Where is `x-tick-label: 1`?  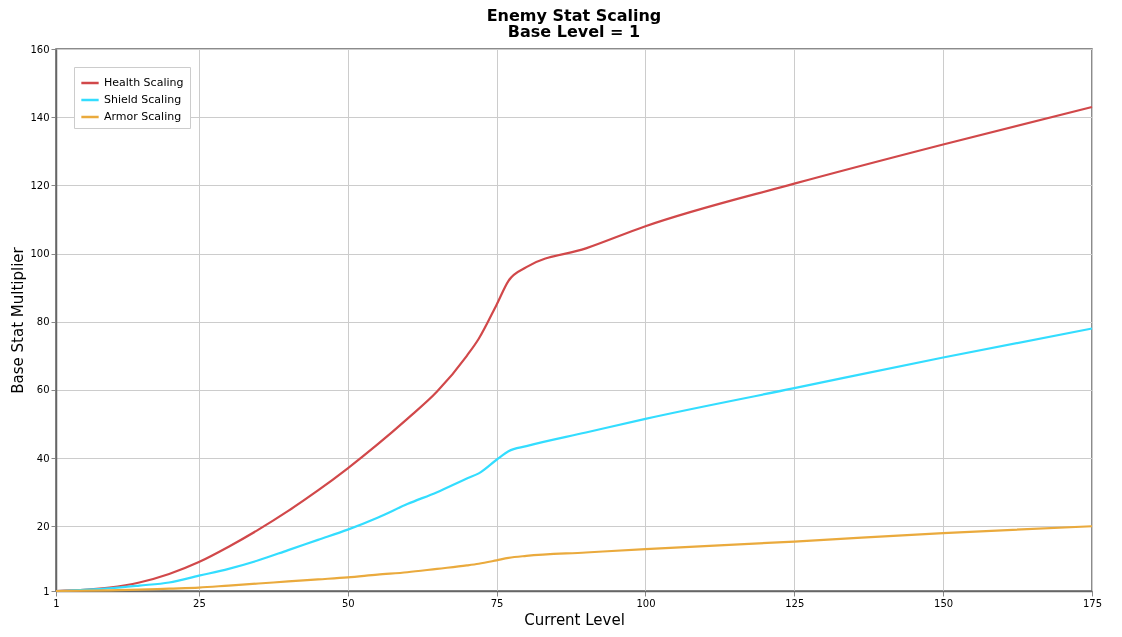 x-tick-label: 1 is located at coordinates (56, 603).